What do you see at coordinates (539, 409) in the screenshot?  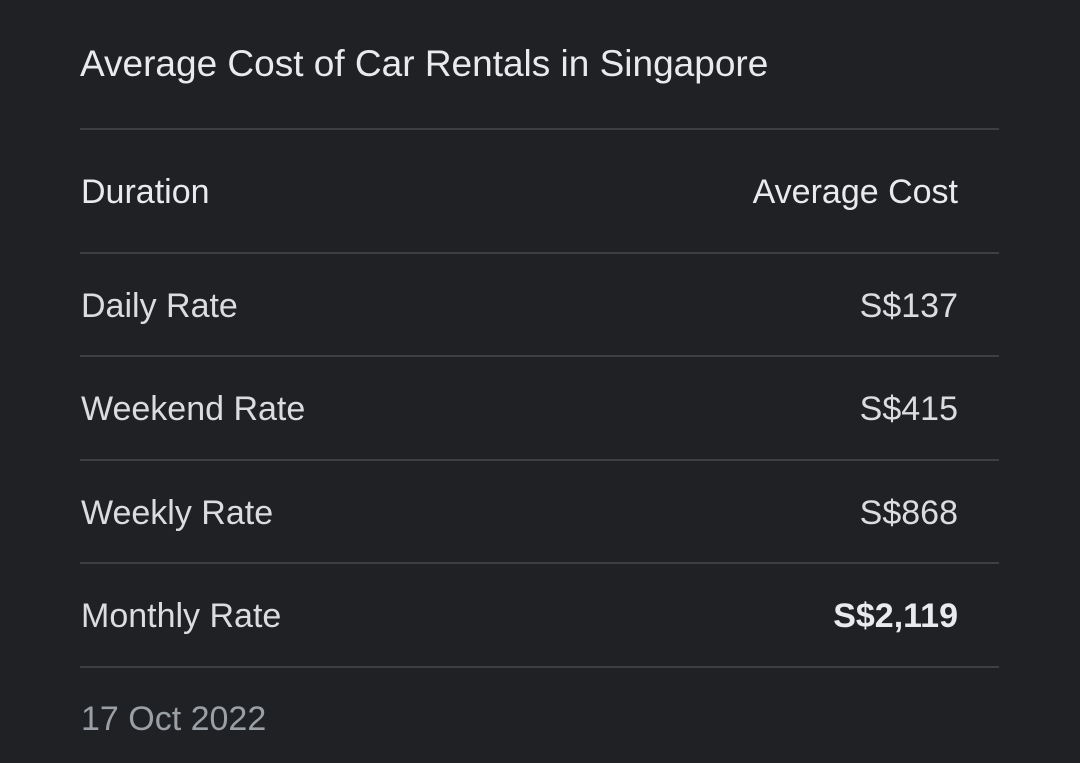 I see `table-row: Weekend Rate S$415` at bounding box center [539, 409].